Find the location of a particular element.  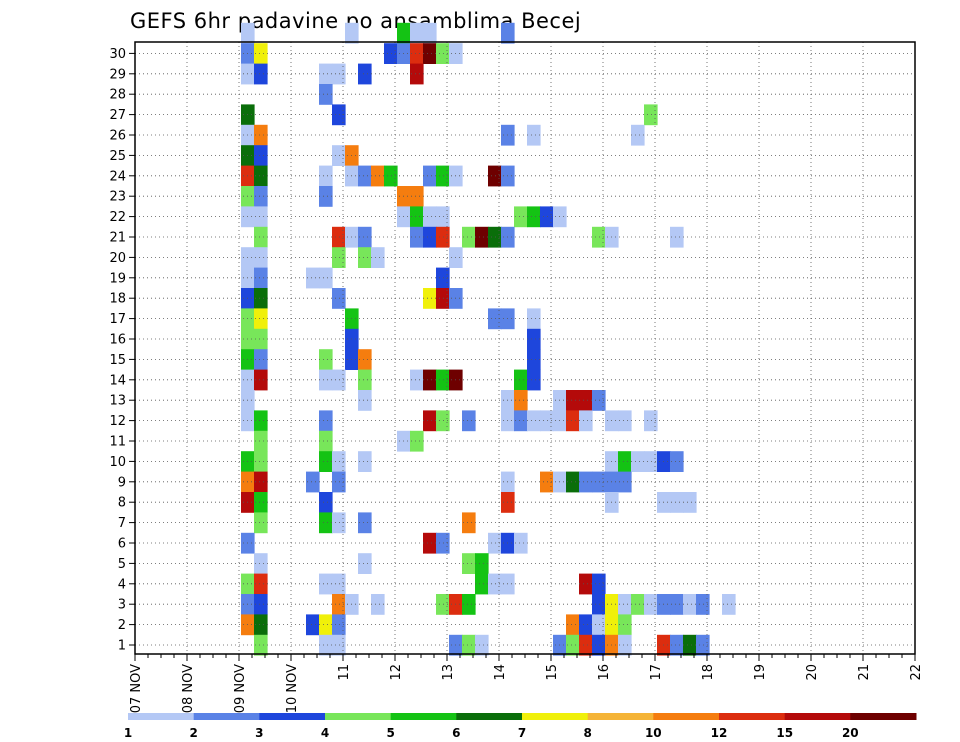

colorbar: 1 2 3 4 5 6 7 8 10 12 15 20 is located at coordinates (520, 726).